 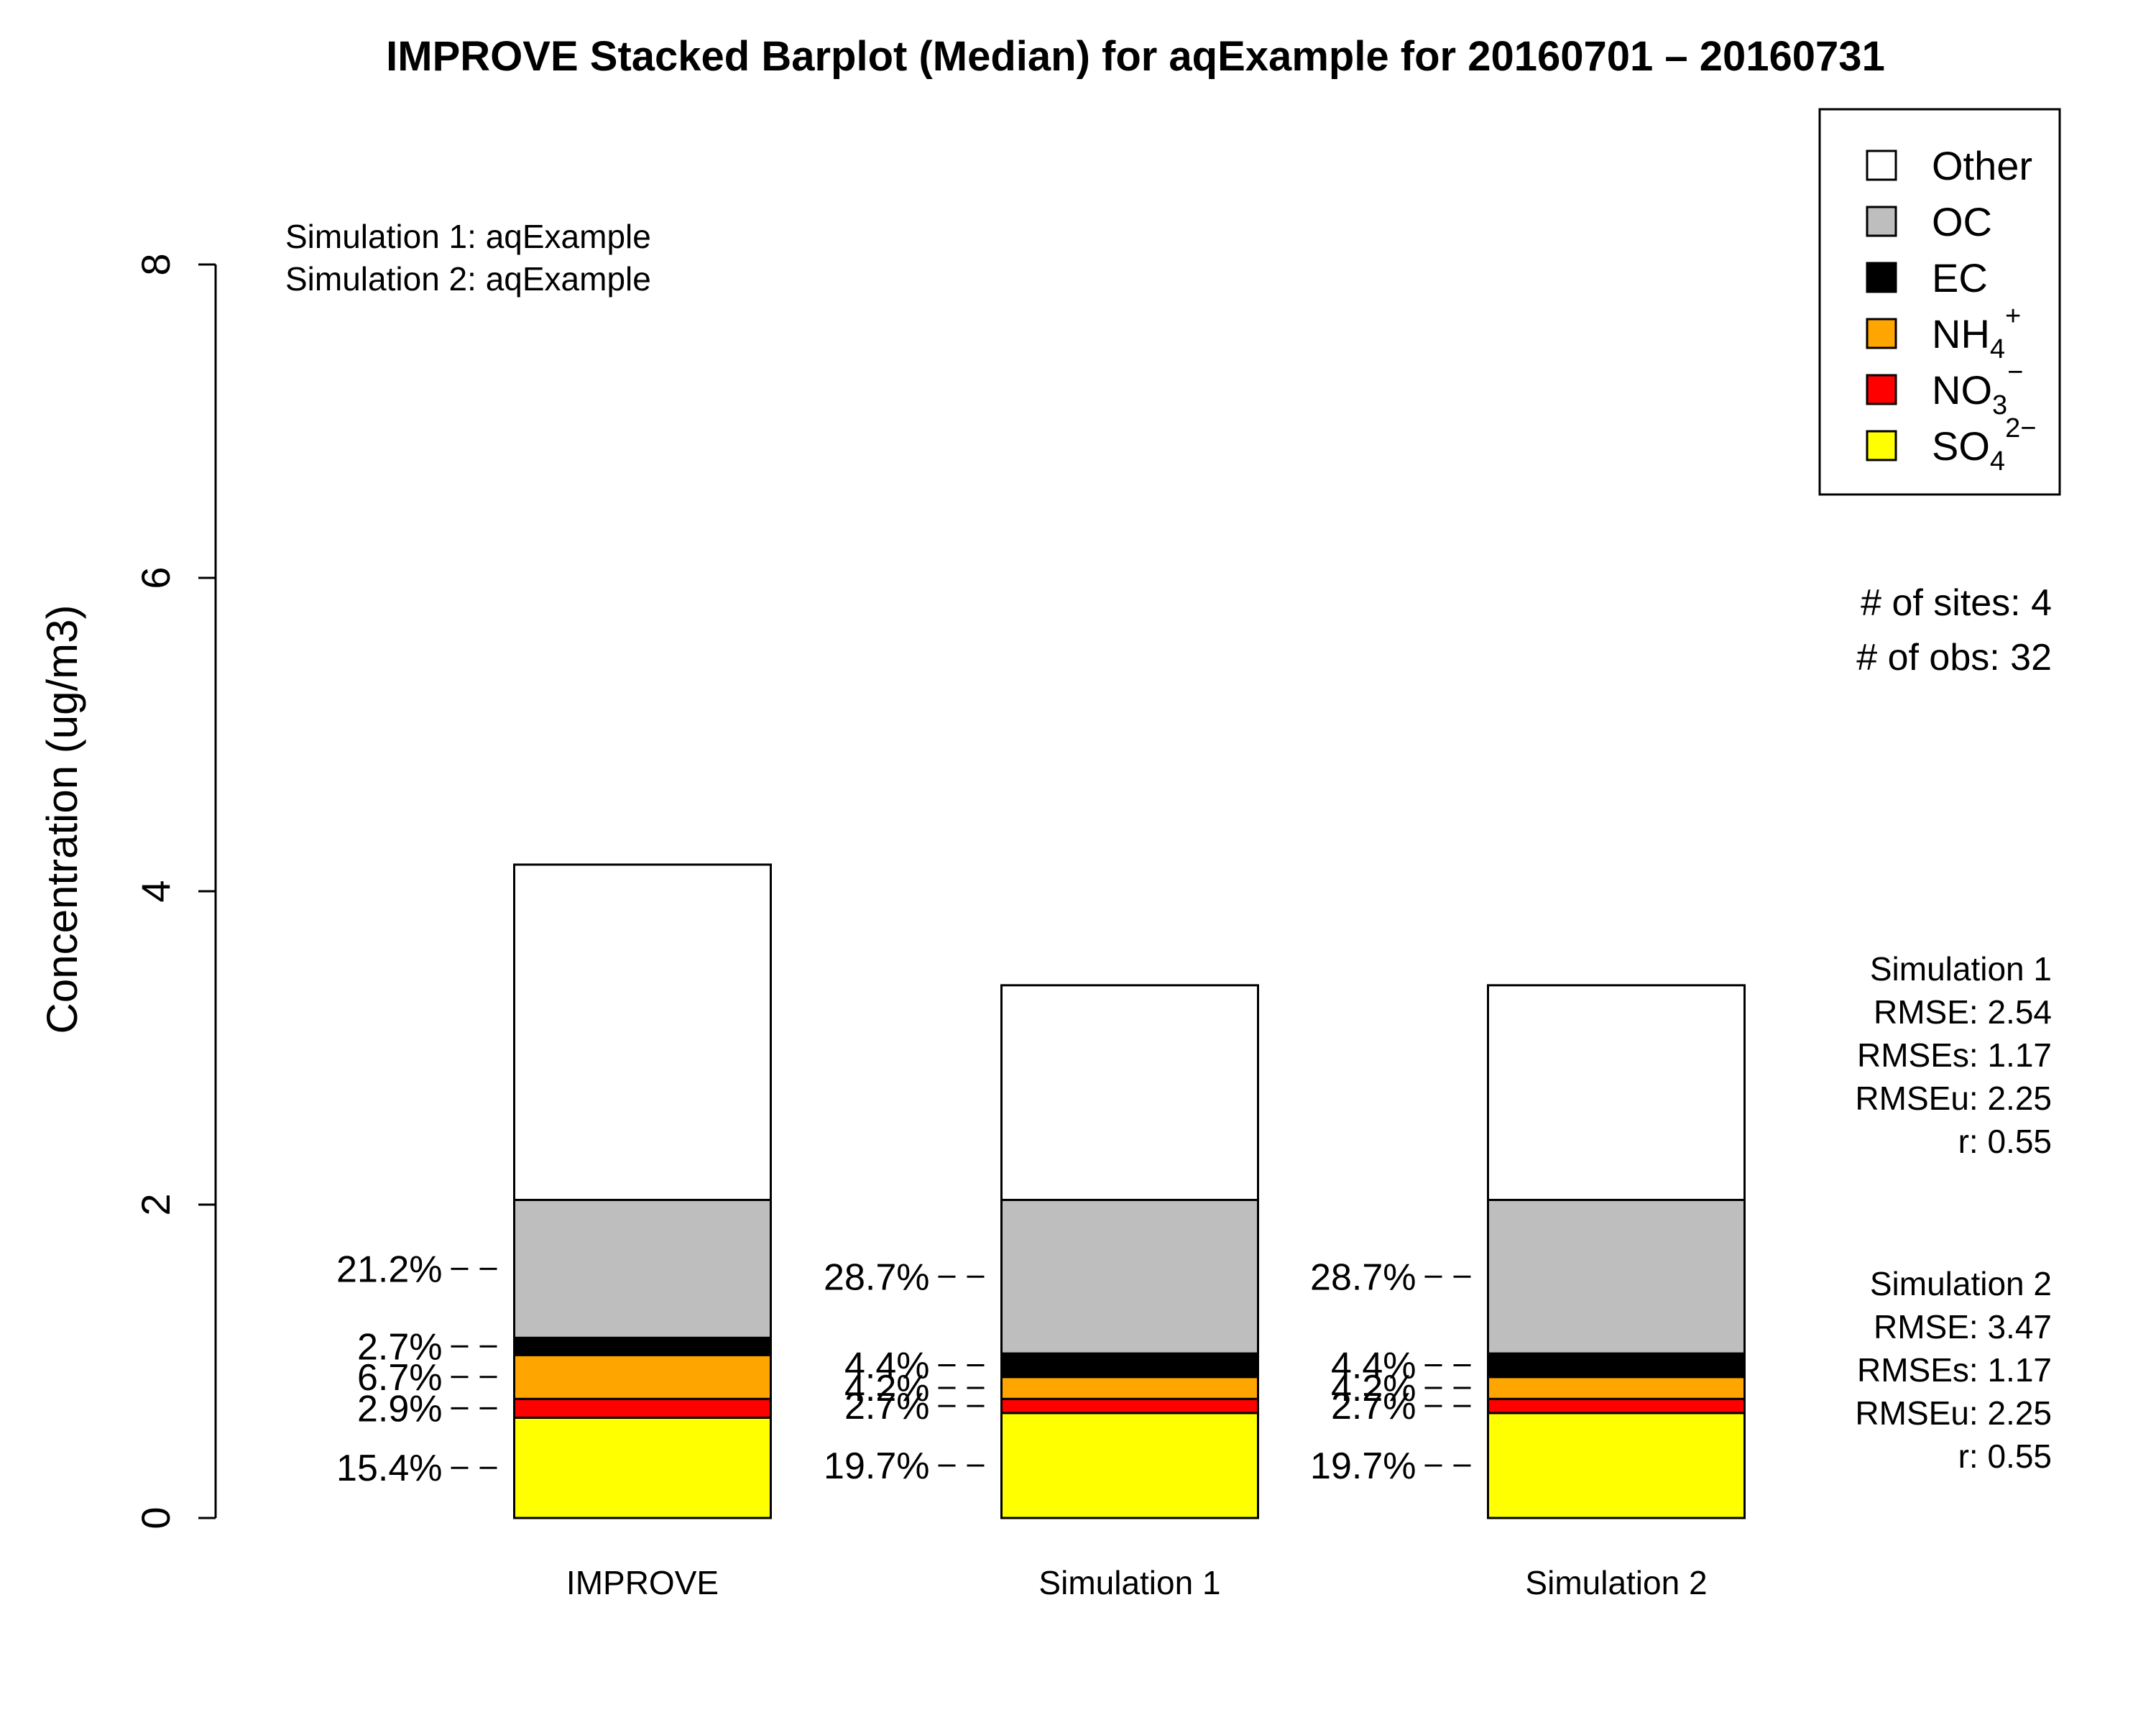 I want to click on y-axis-label: Concentration (ug/m3), so click(x=62, y=819).